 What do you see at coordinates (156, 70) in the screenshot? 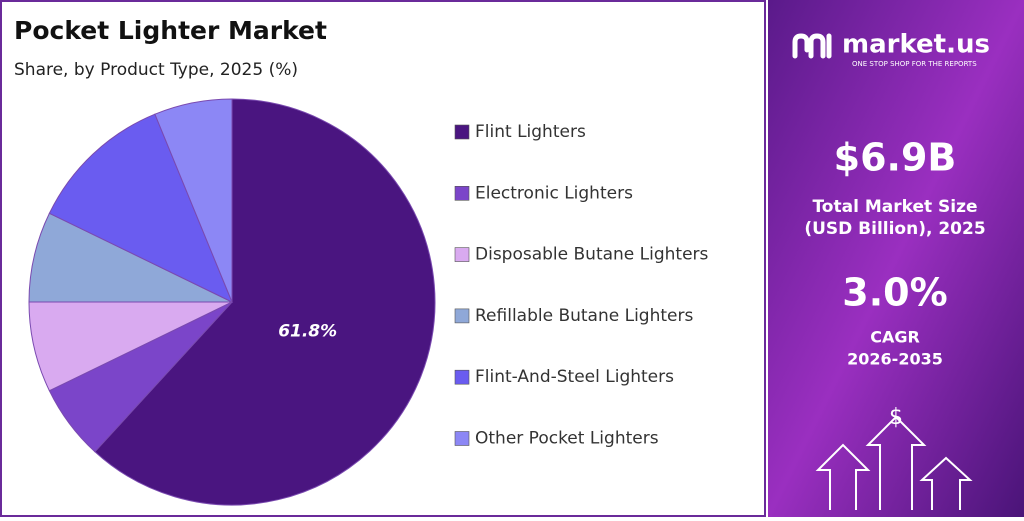
I see `chart-subtitle: Share, by Product Type, 2025 (%)` at bounding box center [156, 70].